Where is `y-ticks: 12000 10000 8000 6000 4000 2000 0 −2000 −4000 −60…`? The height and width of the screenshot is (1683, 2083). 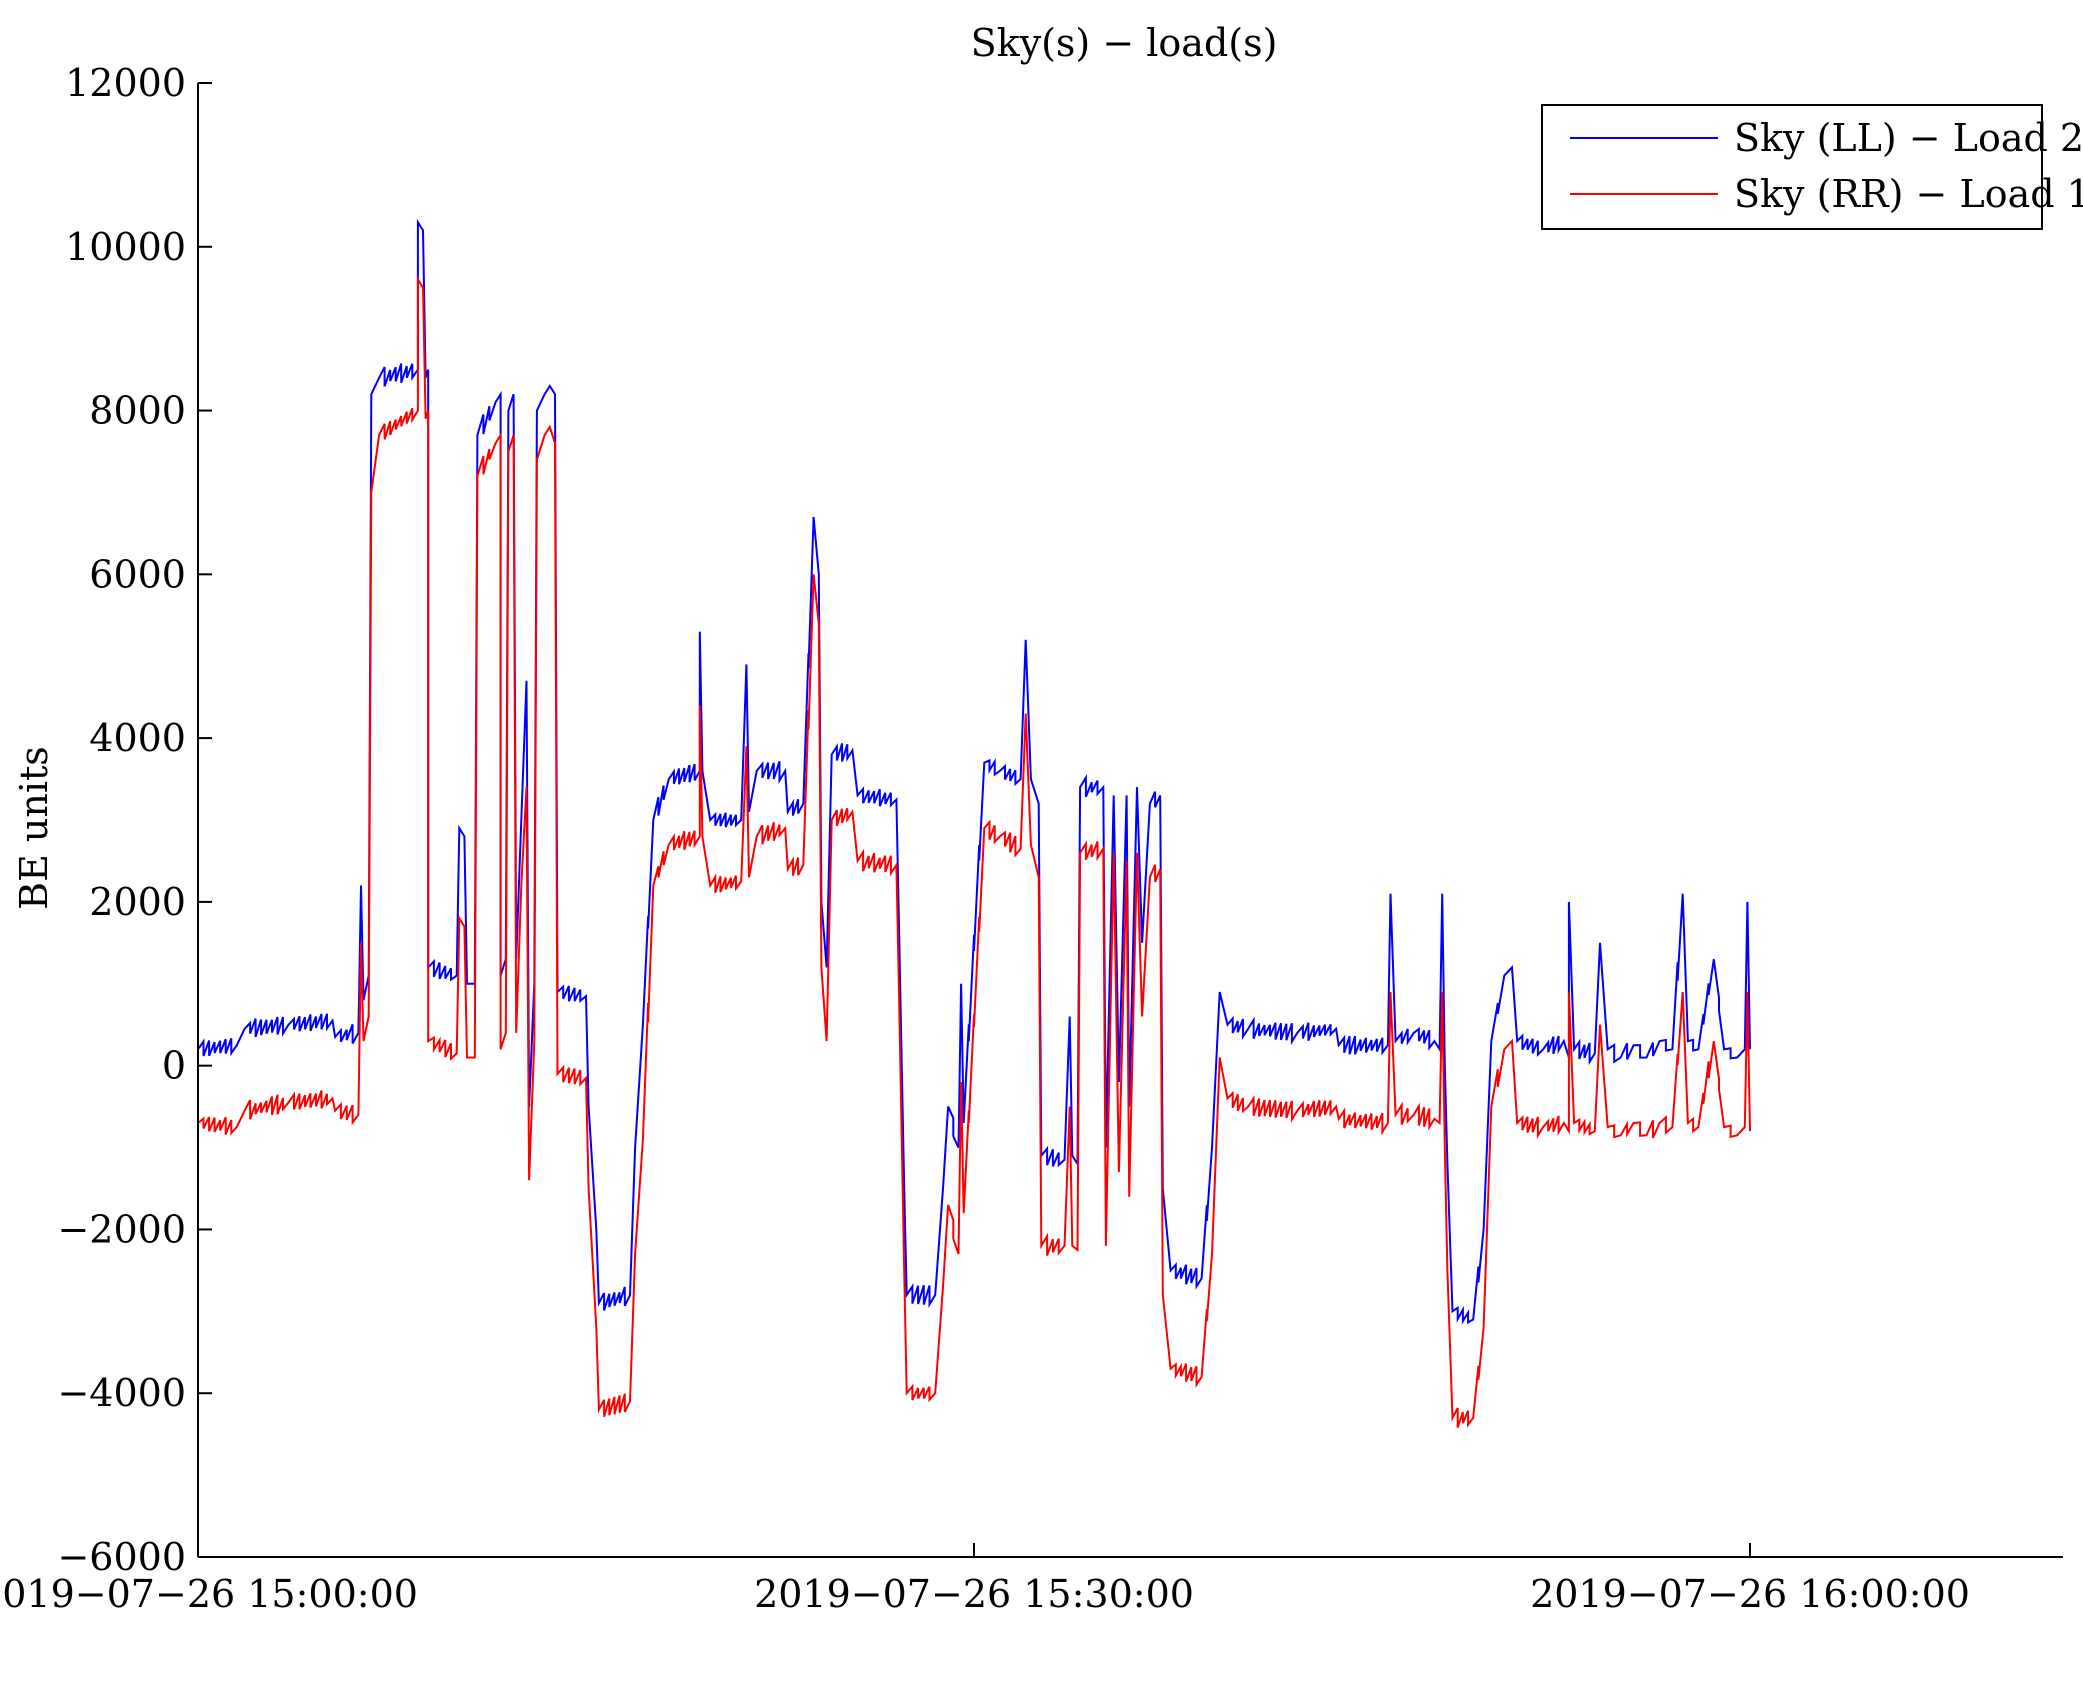 y-ticks: 12000 10000 8000 6000 4000 2000 0 −2000 −4000 −60… is located at coordinates (134, 820).